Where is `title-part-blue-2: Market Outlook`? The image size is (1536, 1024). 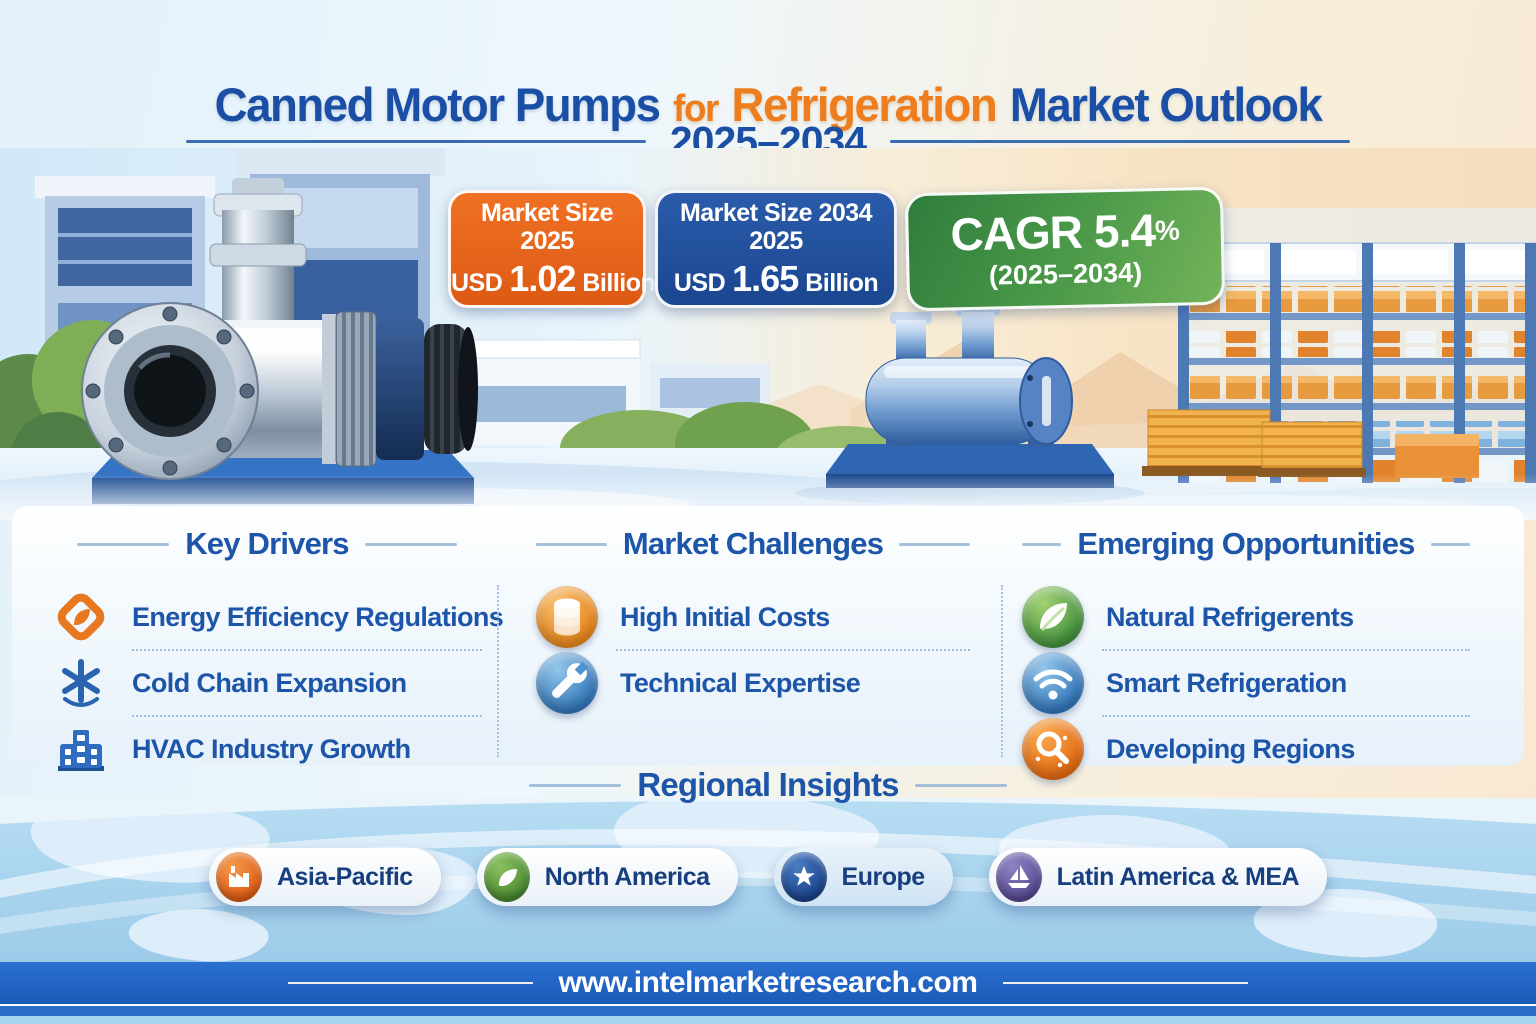
title-part-blue-2: Market Outlook is located at coordinates (1166, 105).